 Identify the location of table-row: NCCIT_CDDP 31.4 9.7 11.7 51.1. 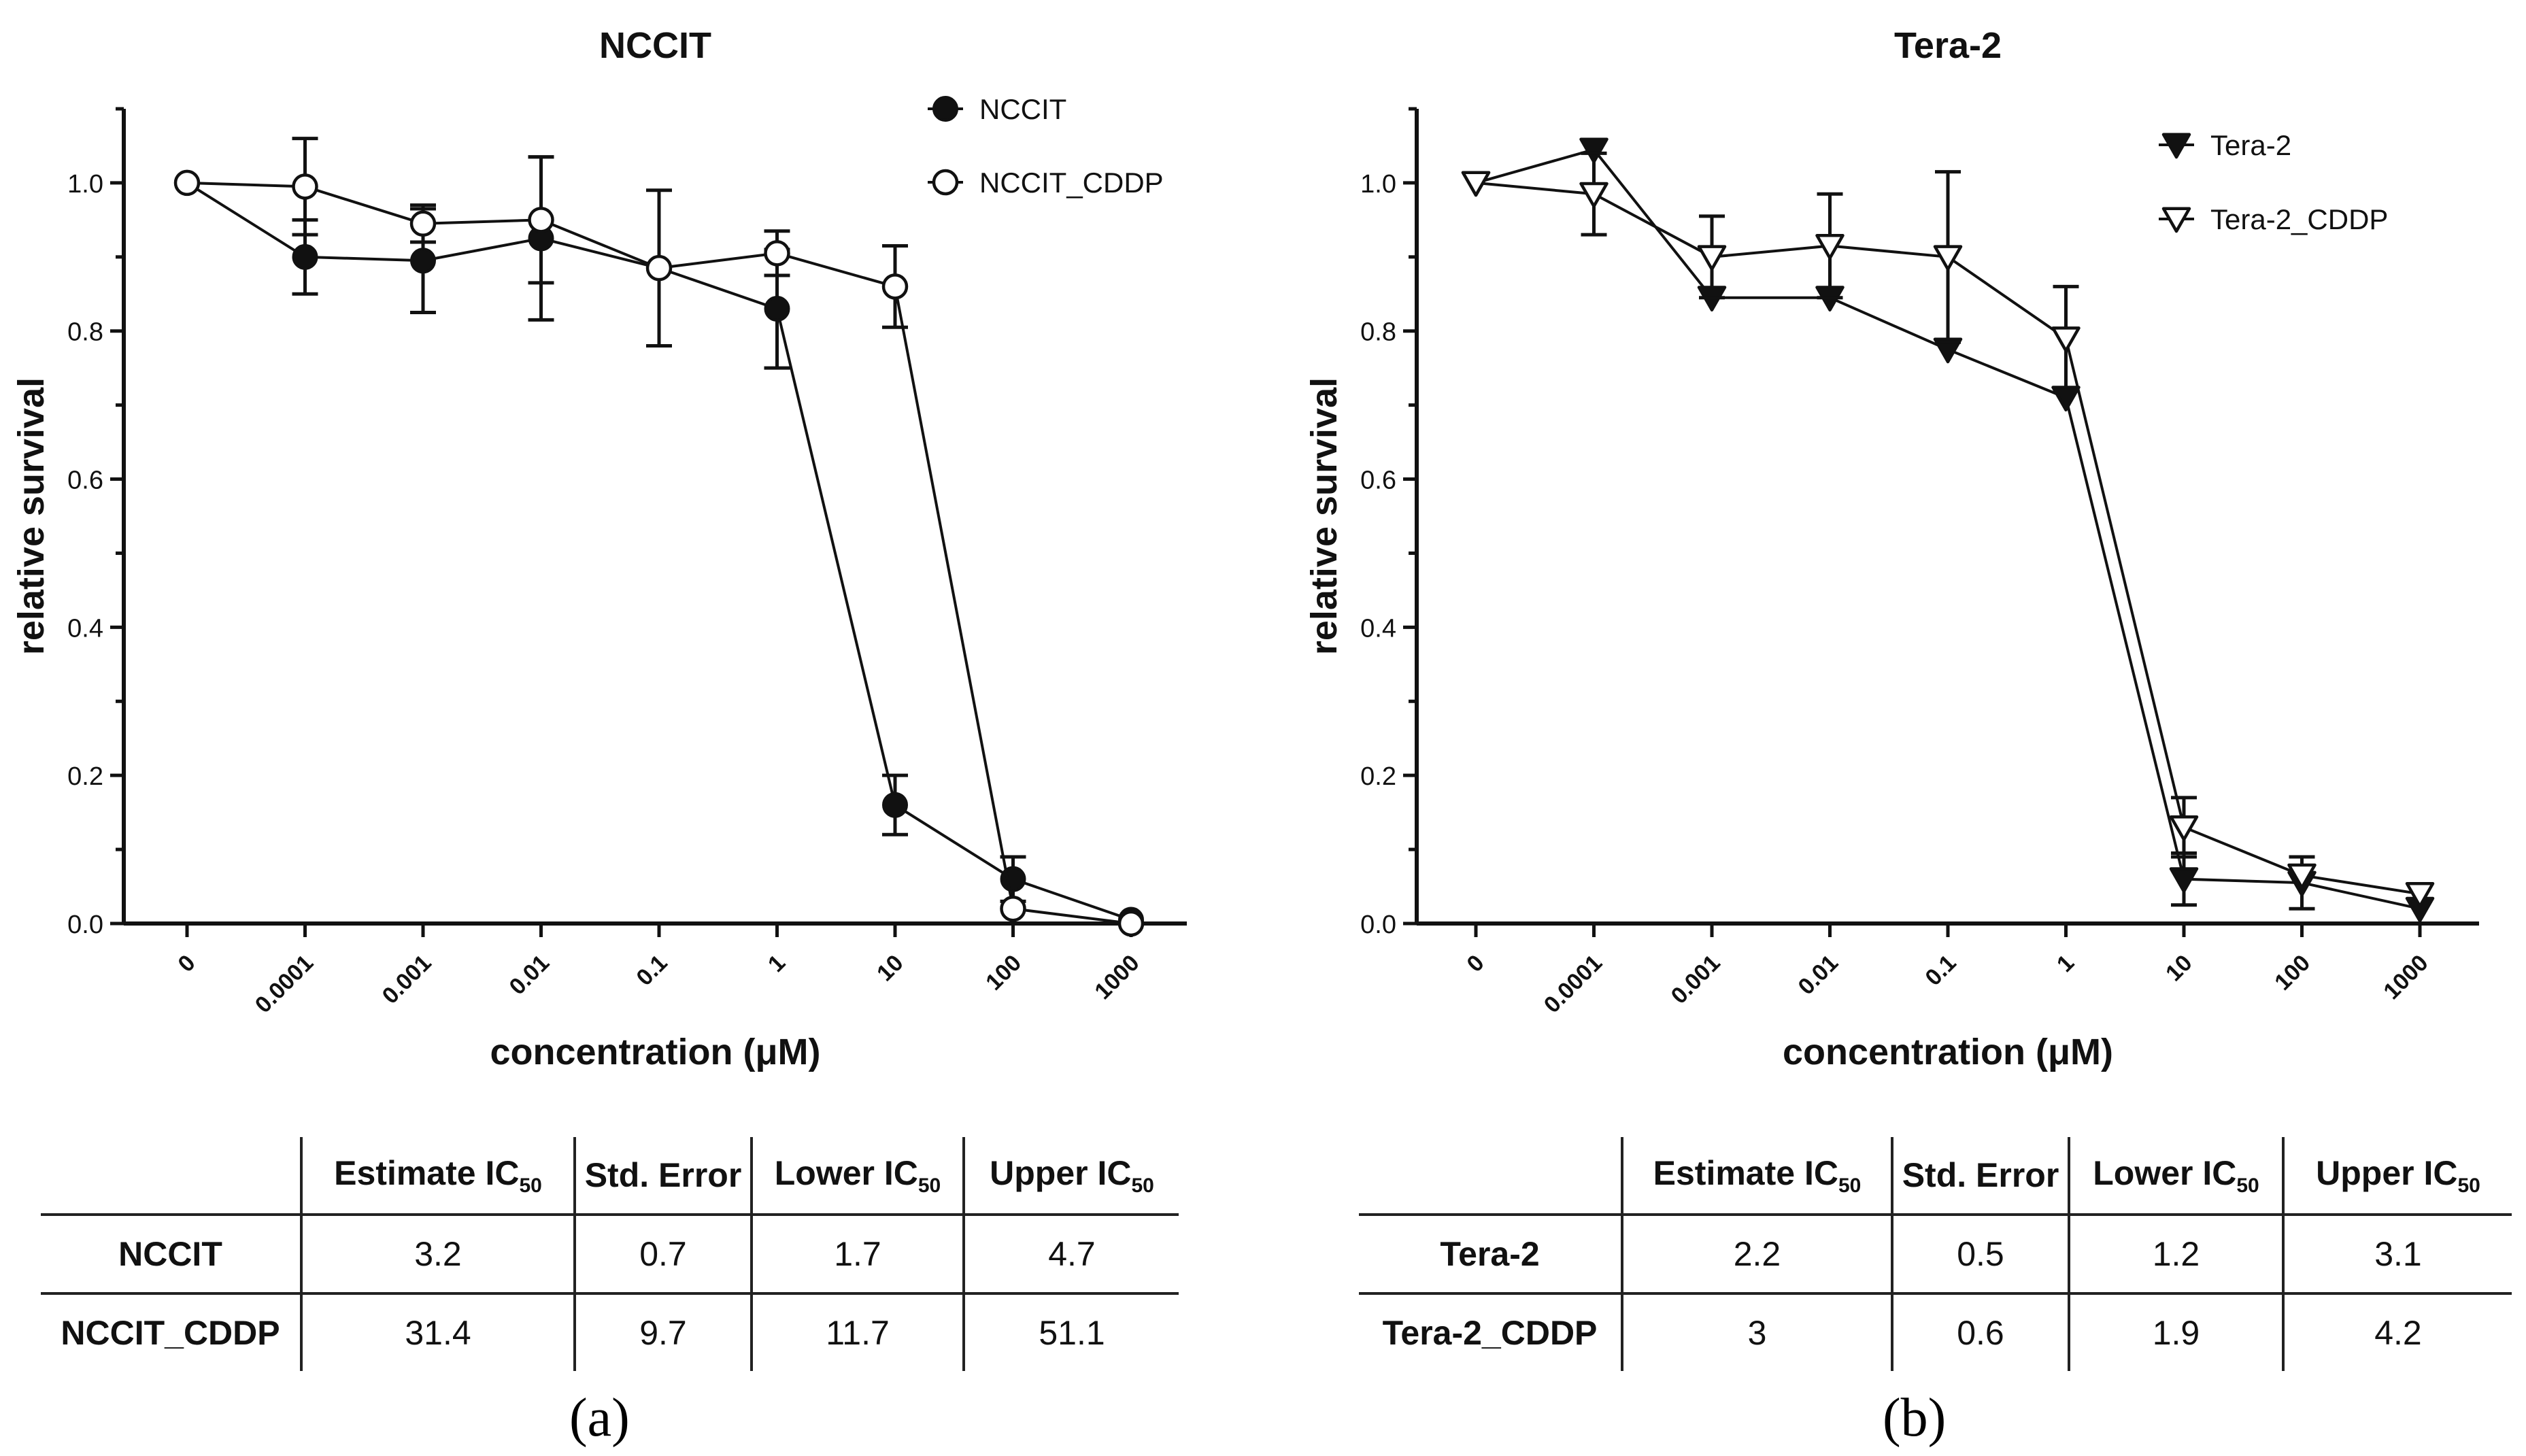
(610, 1331).